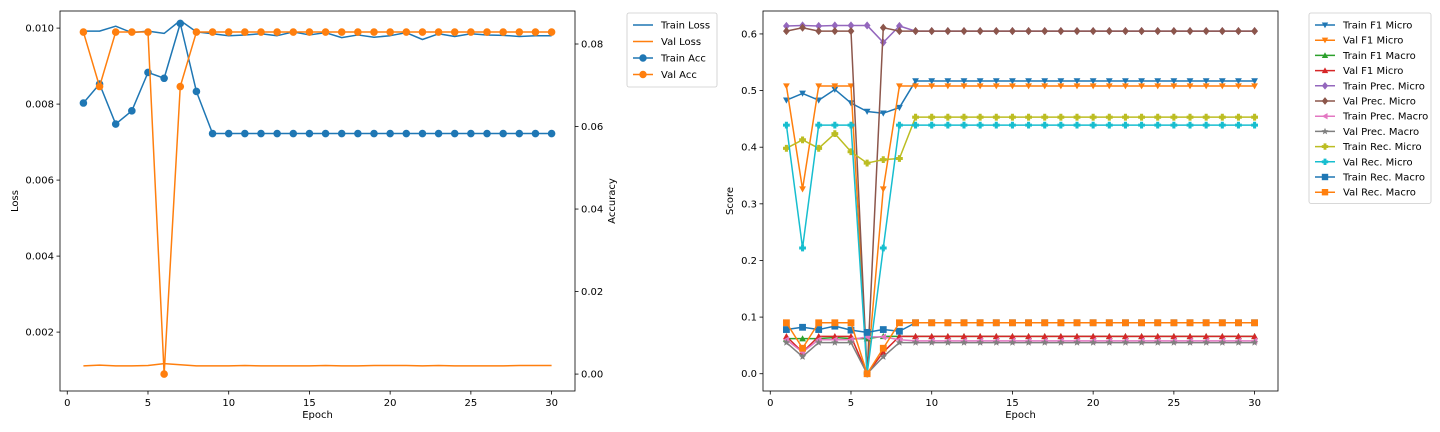 This screenshot has width=1440, height=432. I want to click on legend-entry: Train Prec. Micro, so click(1370, 86).